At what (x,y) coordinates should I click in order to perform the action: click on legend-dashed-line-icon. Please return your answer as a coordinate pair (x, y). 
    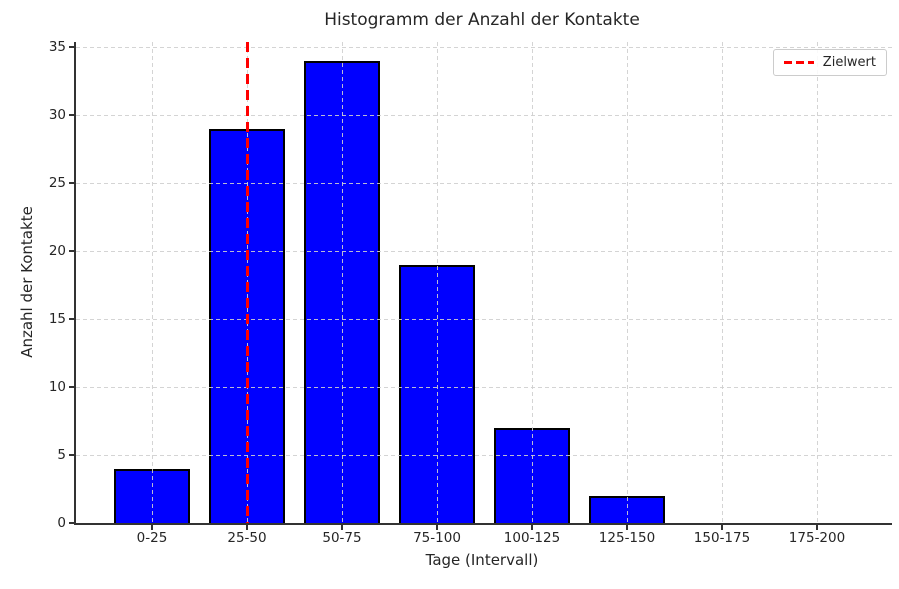
    Looking at the image, I should click on (798, 62).